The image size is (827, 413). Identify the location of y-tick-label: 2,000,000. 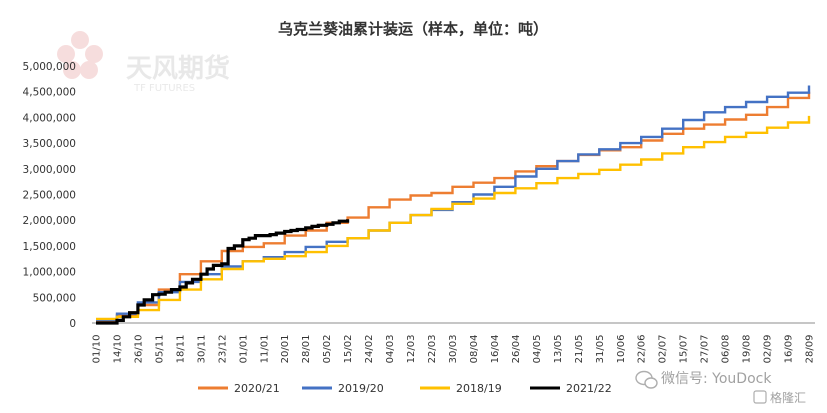
(49, 221).